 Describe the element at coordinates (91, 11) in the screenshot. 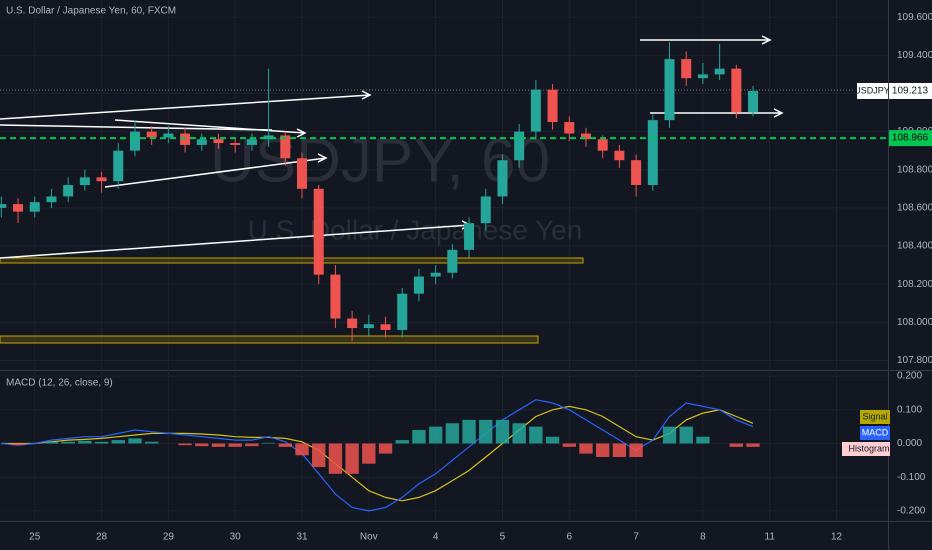

I see `chart-title: U.S. Dollar / Japanese Yen, 60, FXCM` at that location.